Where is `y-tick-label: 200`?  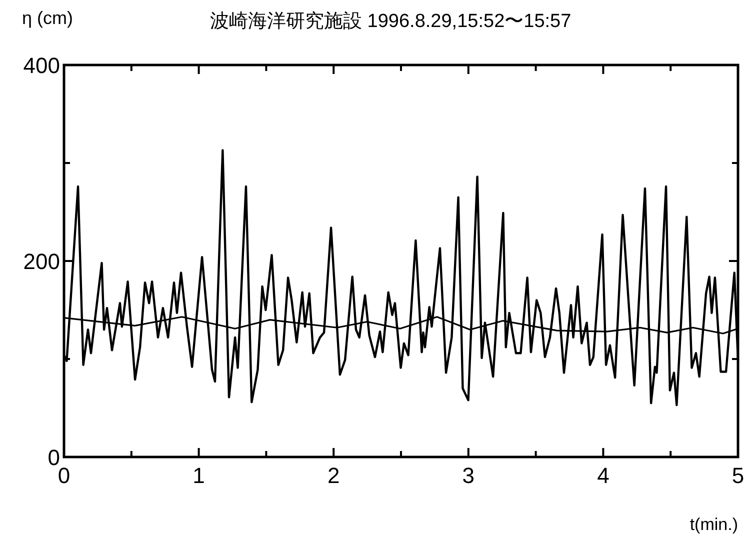
y-tick-label: 200 is located at coordinates (41, 261).